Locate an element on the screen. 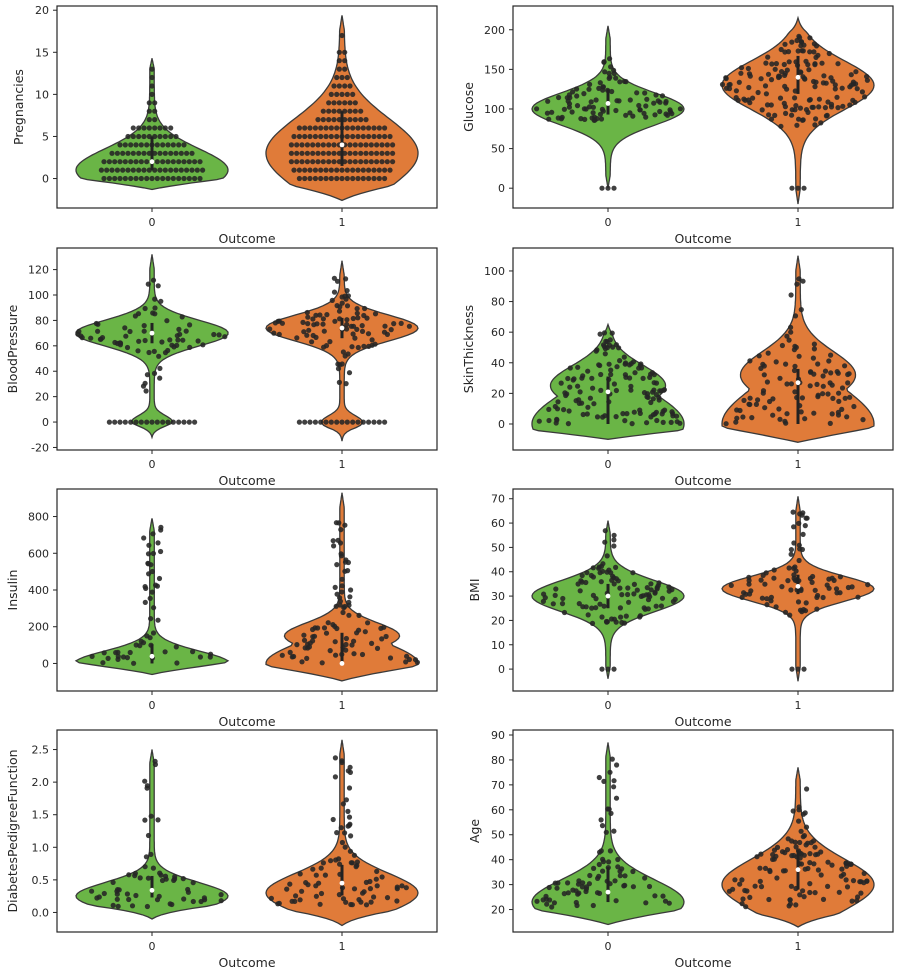 Image resolution: width=901 pixels, height=975 pixels. y-tick-label: 10 is located at coordinates (42, 94).